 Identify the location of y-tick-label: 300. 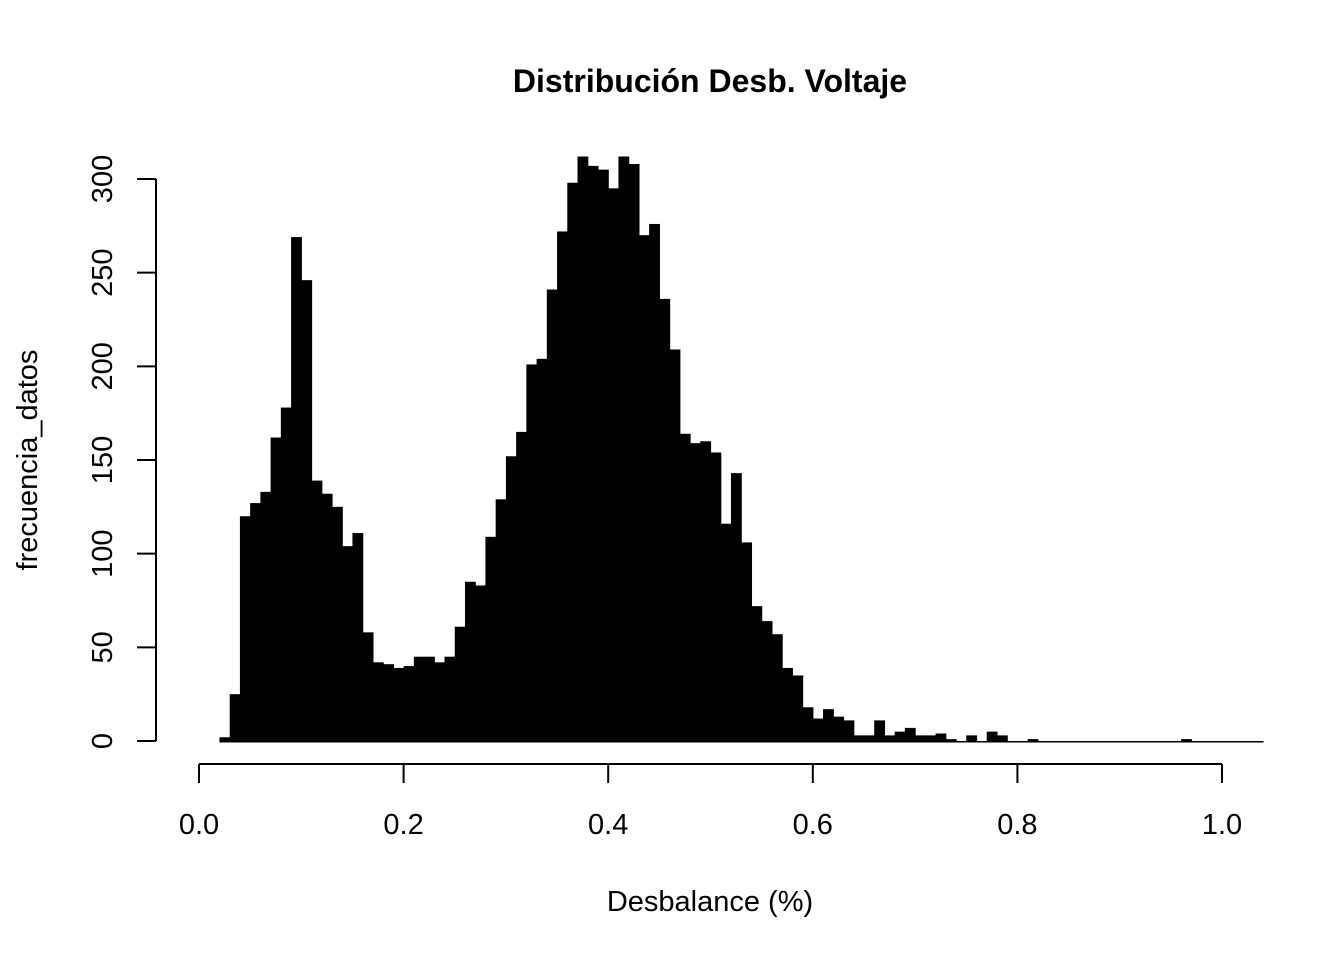
(103, 179).